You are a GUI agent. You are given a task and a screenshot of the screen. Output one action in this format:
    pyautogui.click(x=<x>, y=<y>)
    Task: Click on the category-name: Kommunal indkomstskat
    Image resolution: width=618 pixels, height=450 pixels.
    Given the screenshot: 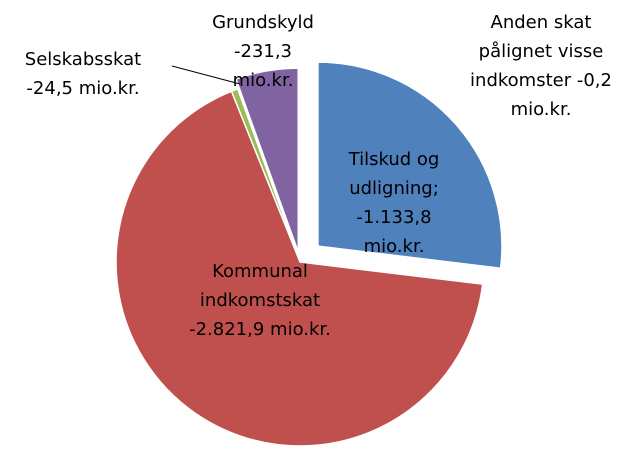 What is the action you would take?
    pyautogui.click(x=260, y=286)
    